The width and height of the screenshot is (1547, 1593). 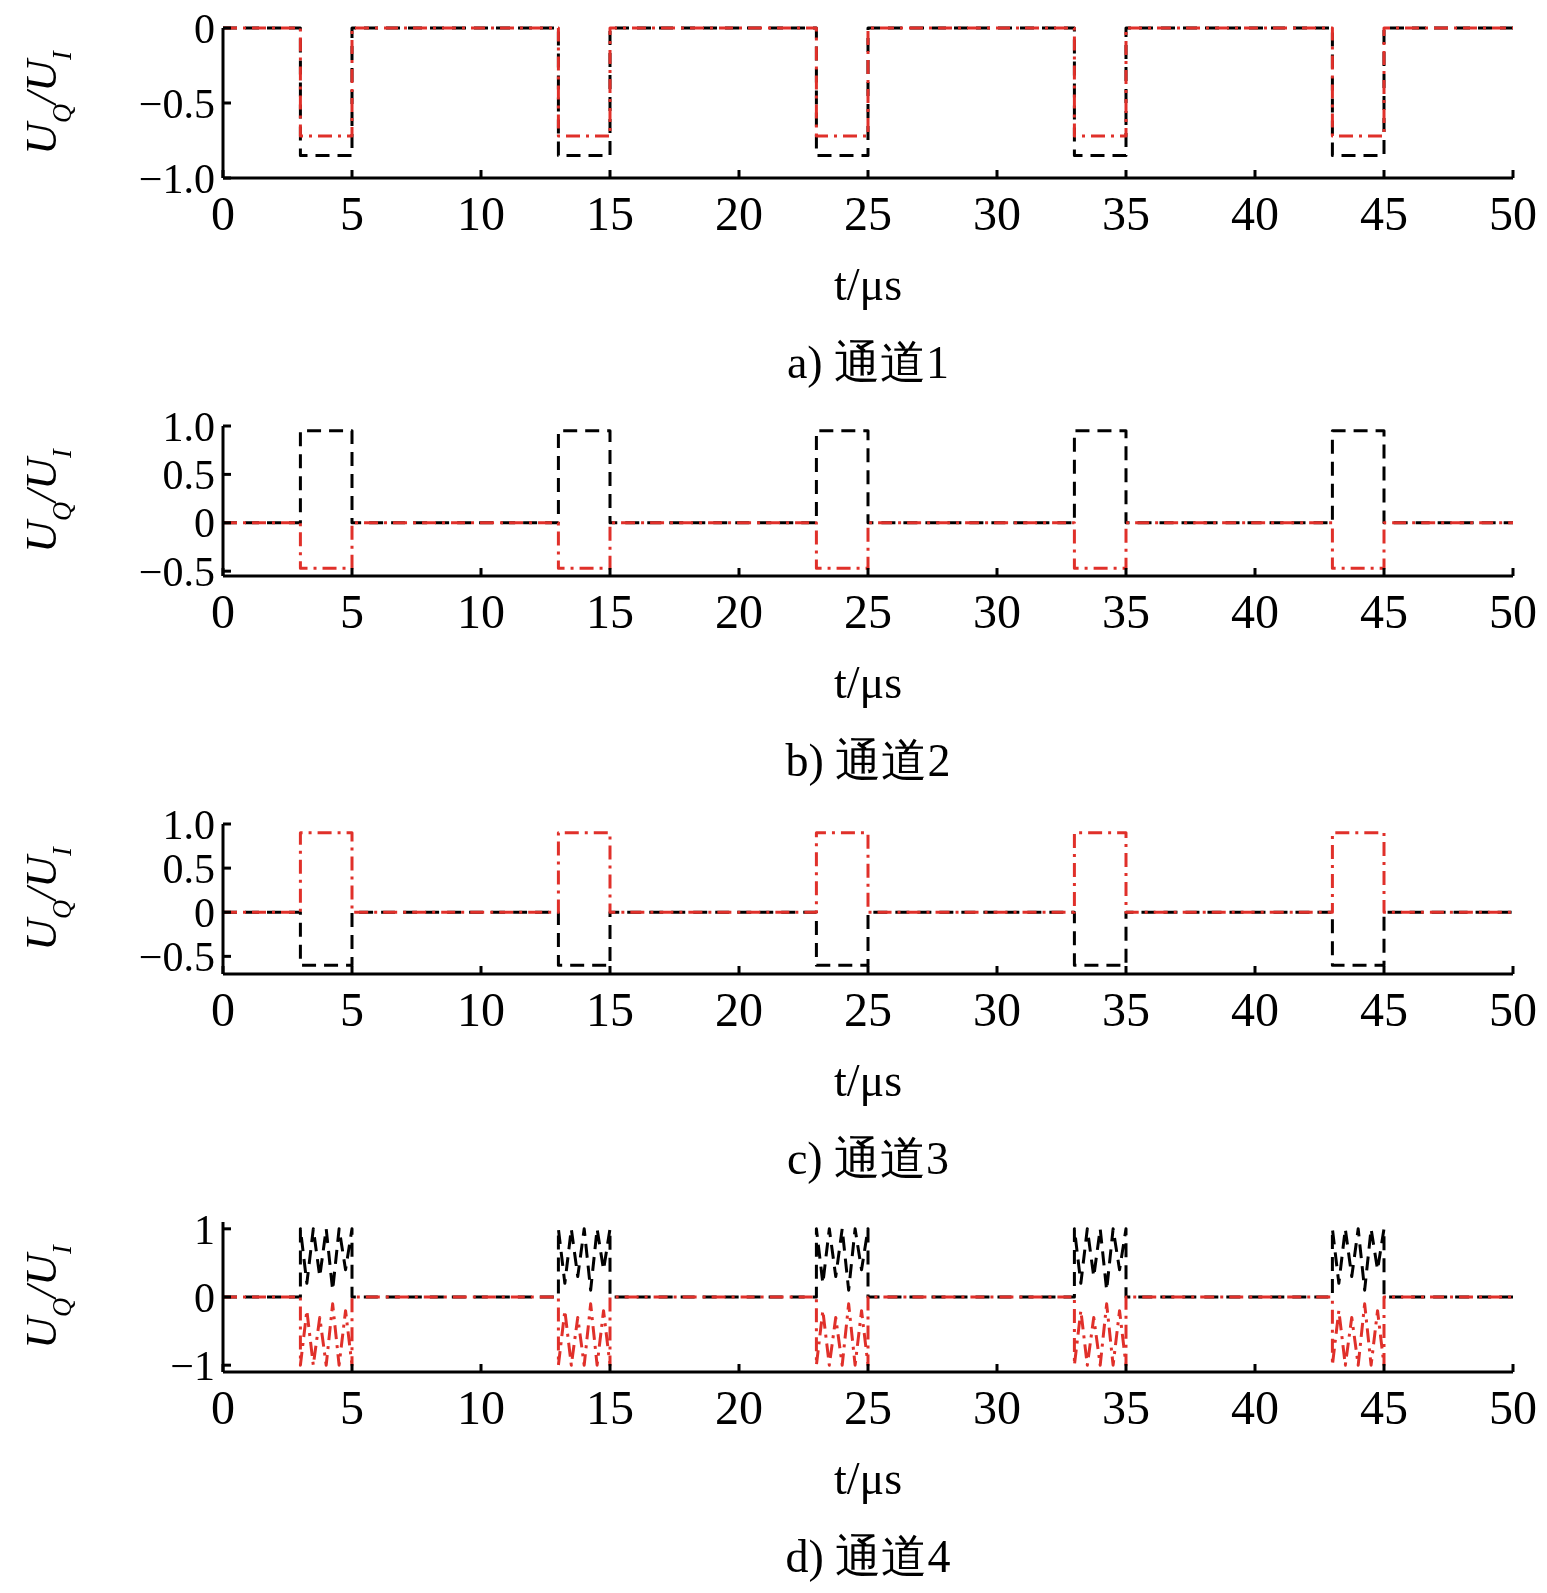 I want to click on text: c) 通道3, so click(x=868, y=1158).